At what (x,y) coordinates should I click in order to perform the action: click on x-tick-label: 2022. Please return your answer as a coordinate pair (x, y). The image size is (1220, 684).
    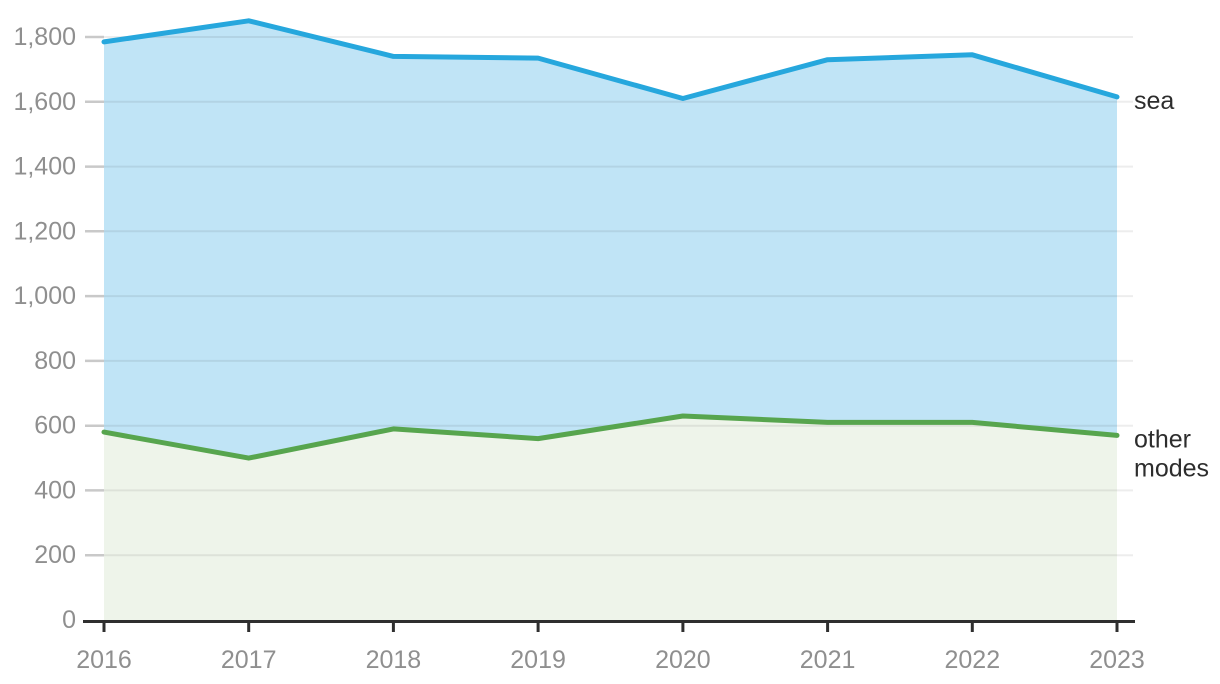
    Looking at the image, I should click on (972, 660).